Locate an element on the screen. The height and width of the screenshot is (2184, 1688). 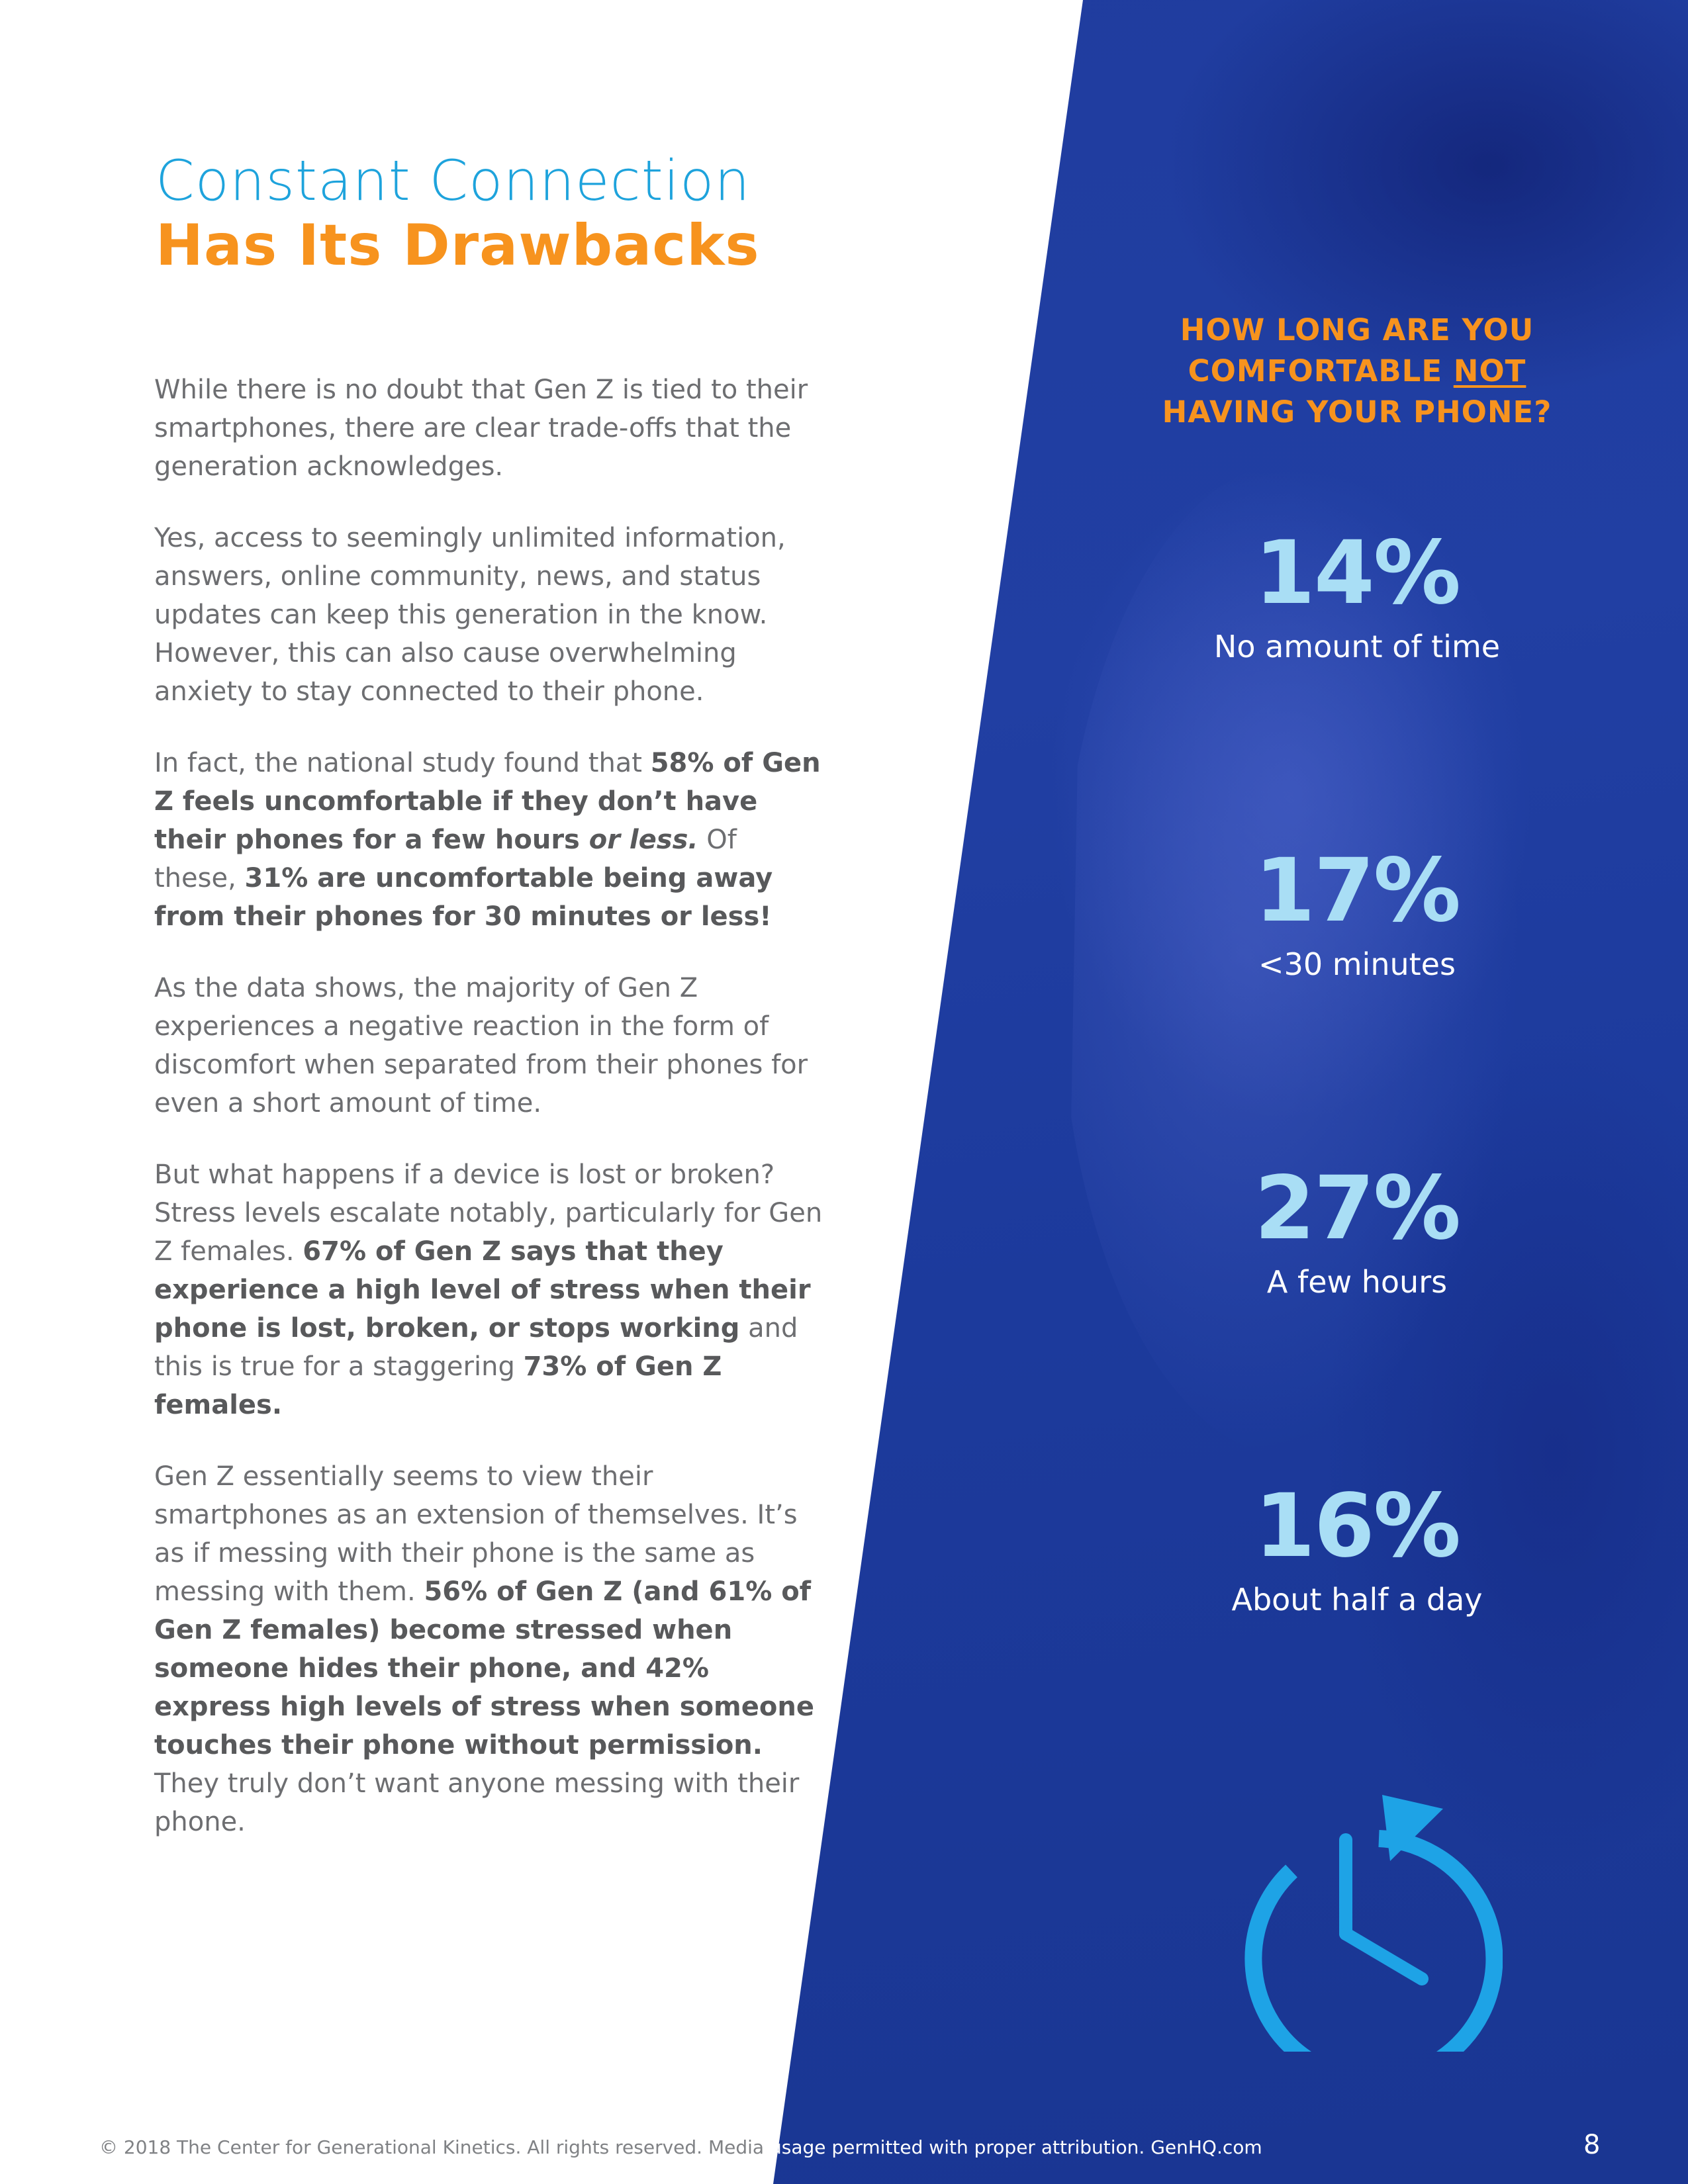
stat-under-30-minutes: 17% <30 minutes is located at coordinates (1357, 914).